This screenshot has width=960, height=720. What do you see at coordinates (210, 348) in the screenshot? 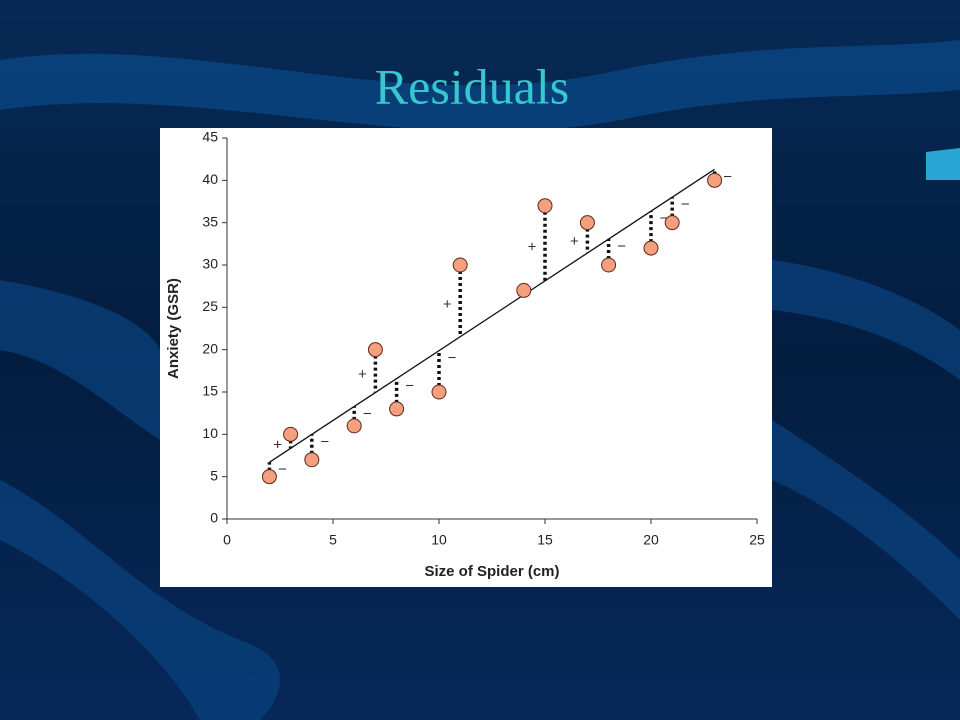
I see `y-tick-label: 20` at bounding box center [210, 348].